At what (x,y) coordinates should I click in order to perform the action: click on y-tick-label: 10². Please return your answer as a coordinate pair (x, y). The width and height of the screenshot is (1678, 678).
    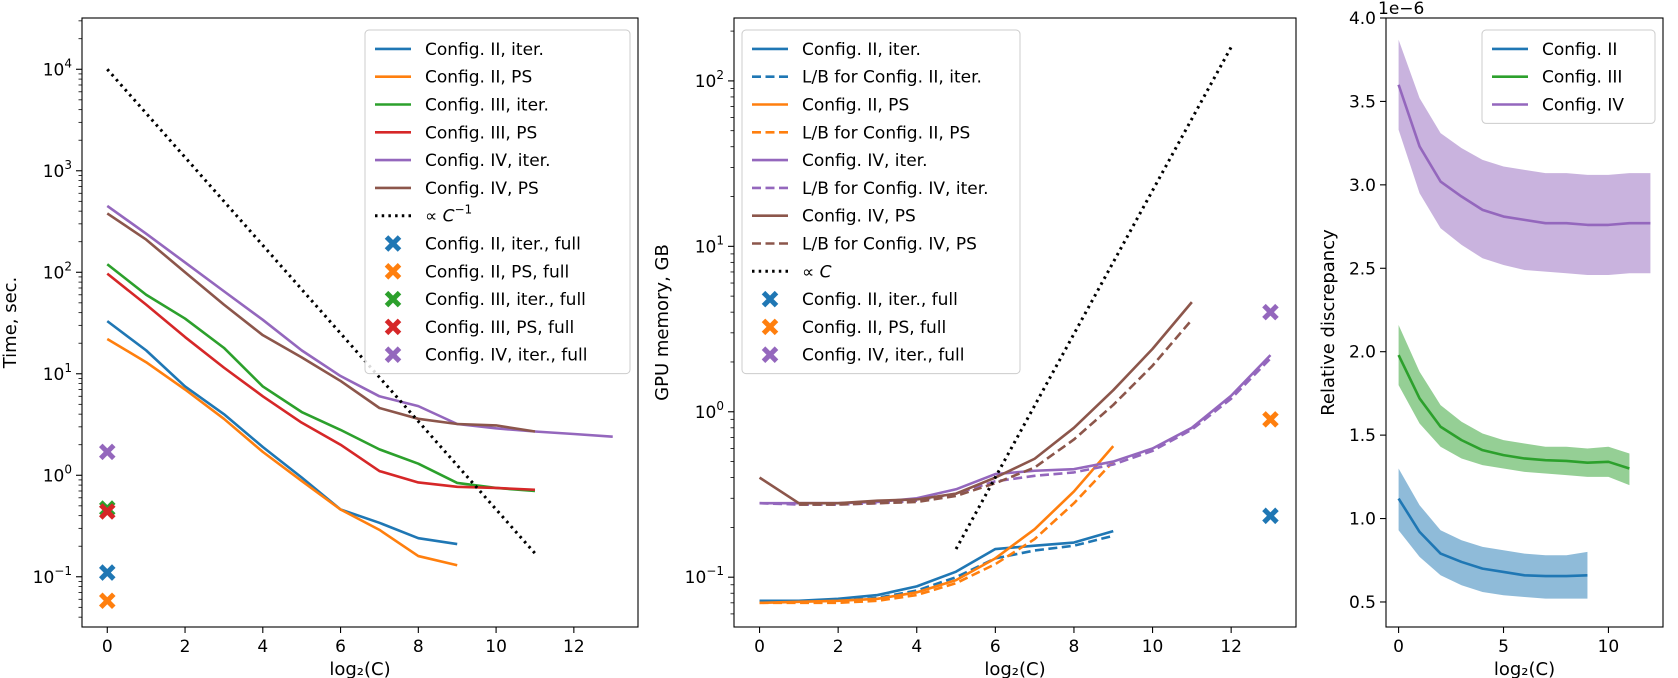
    Looking at the image, I should click on (709, 80).